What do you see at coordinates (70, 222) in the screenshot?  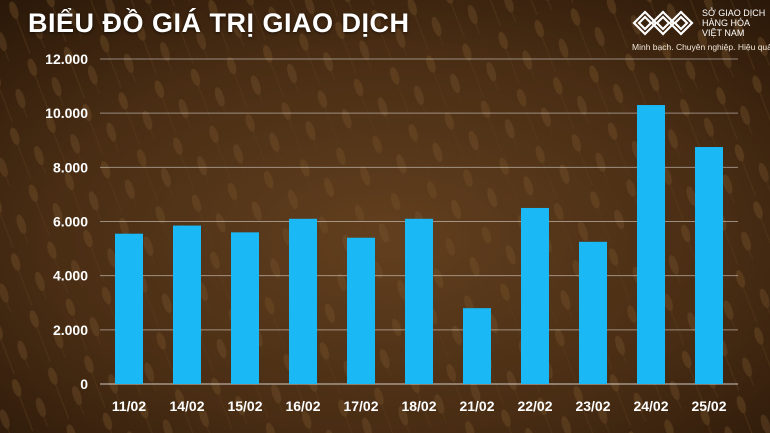 I see `y-tick-label: 6.000` at bounding box center [70, 222].